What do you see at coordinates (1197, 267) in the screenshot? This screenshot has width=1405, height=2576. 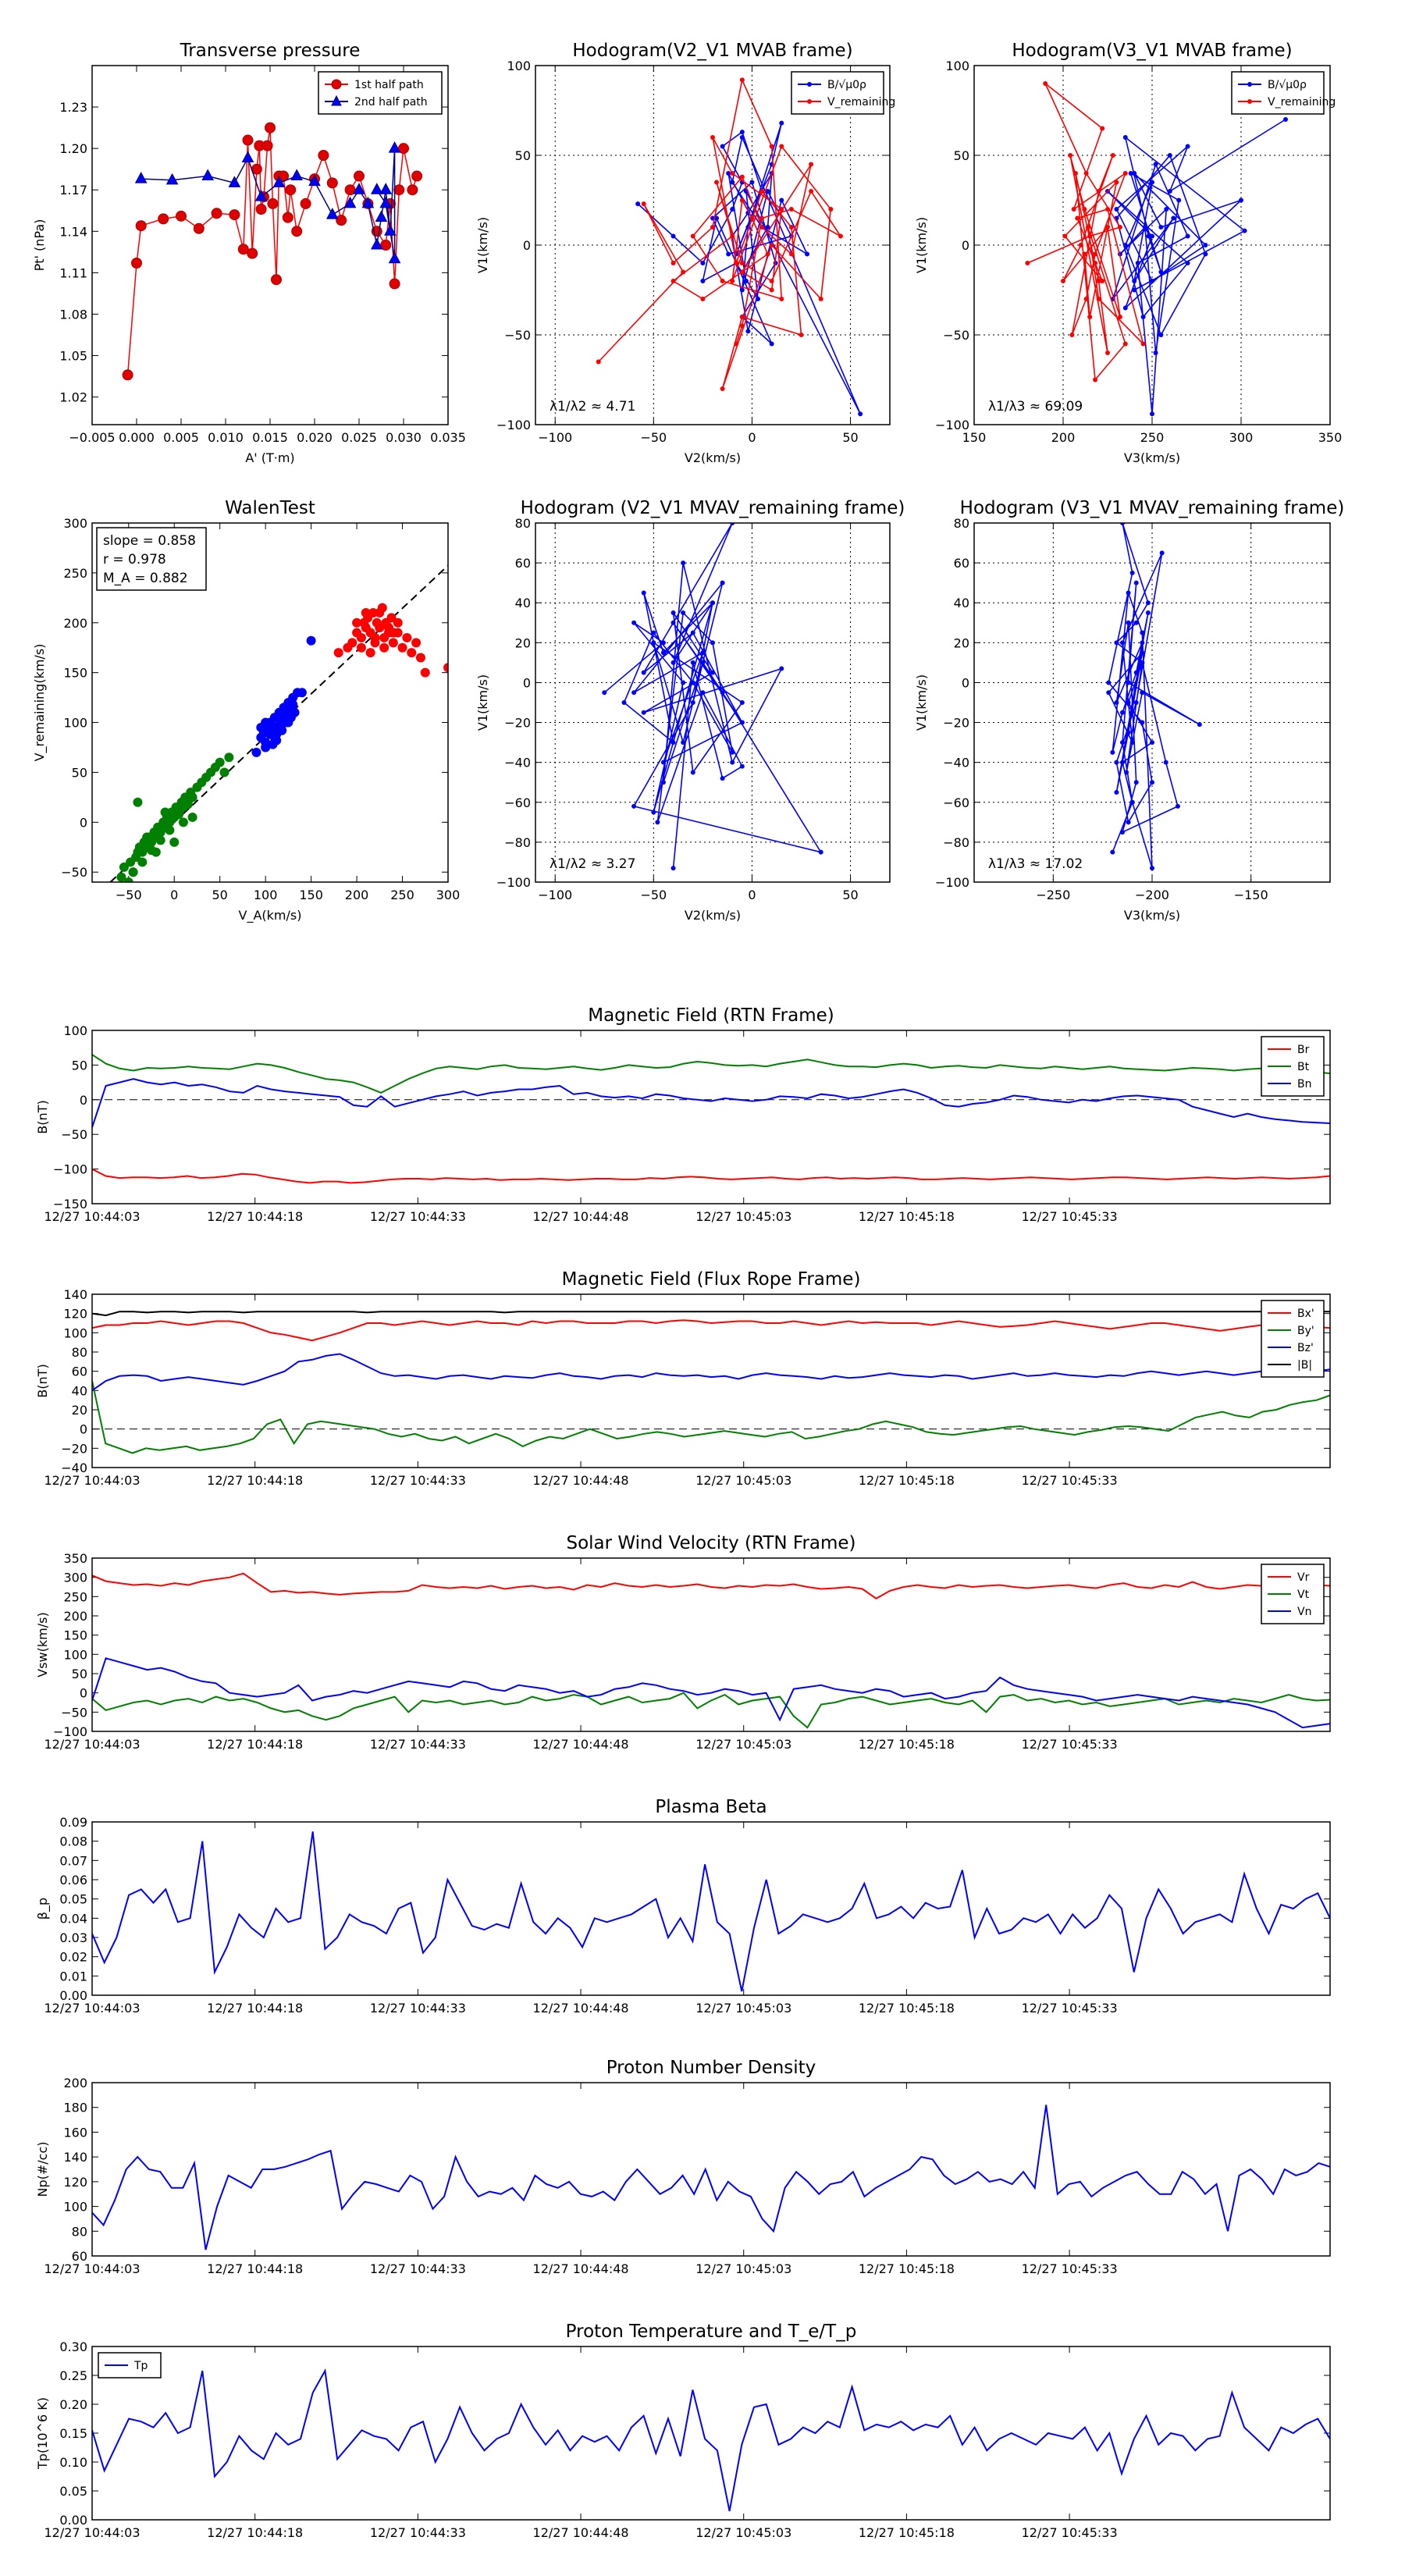 I see `series-line` at bounding box center [1197, 267].